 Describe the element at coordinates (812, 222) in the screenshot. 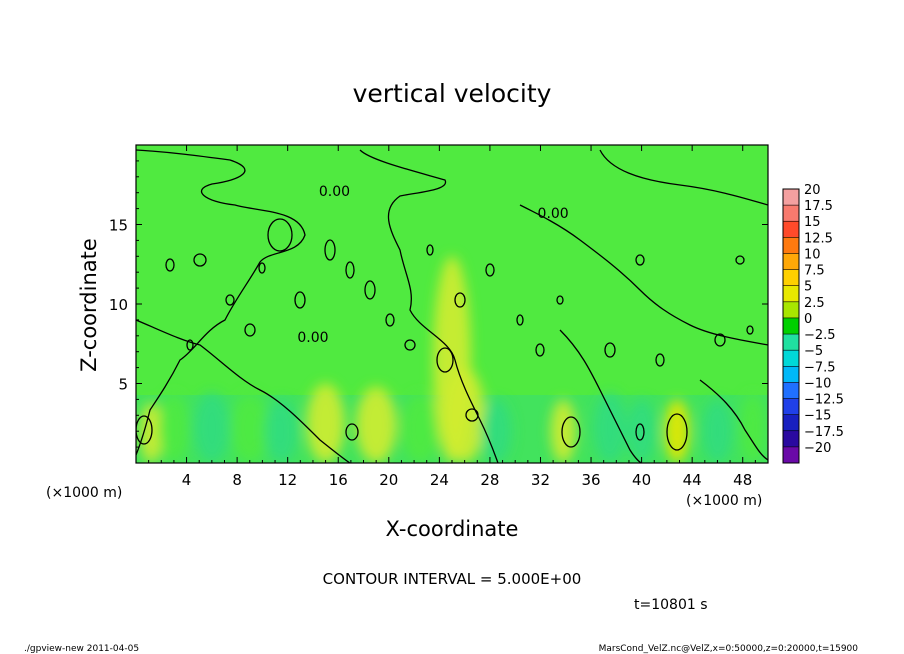

I see `colorbar-label: 15` at that location.